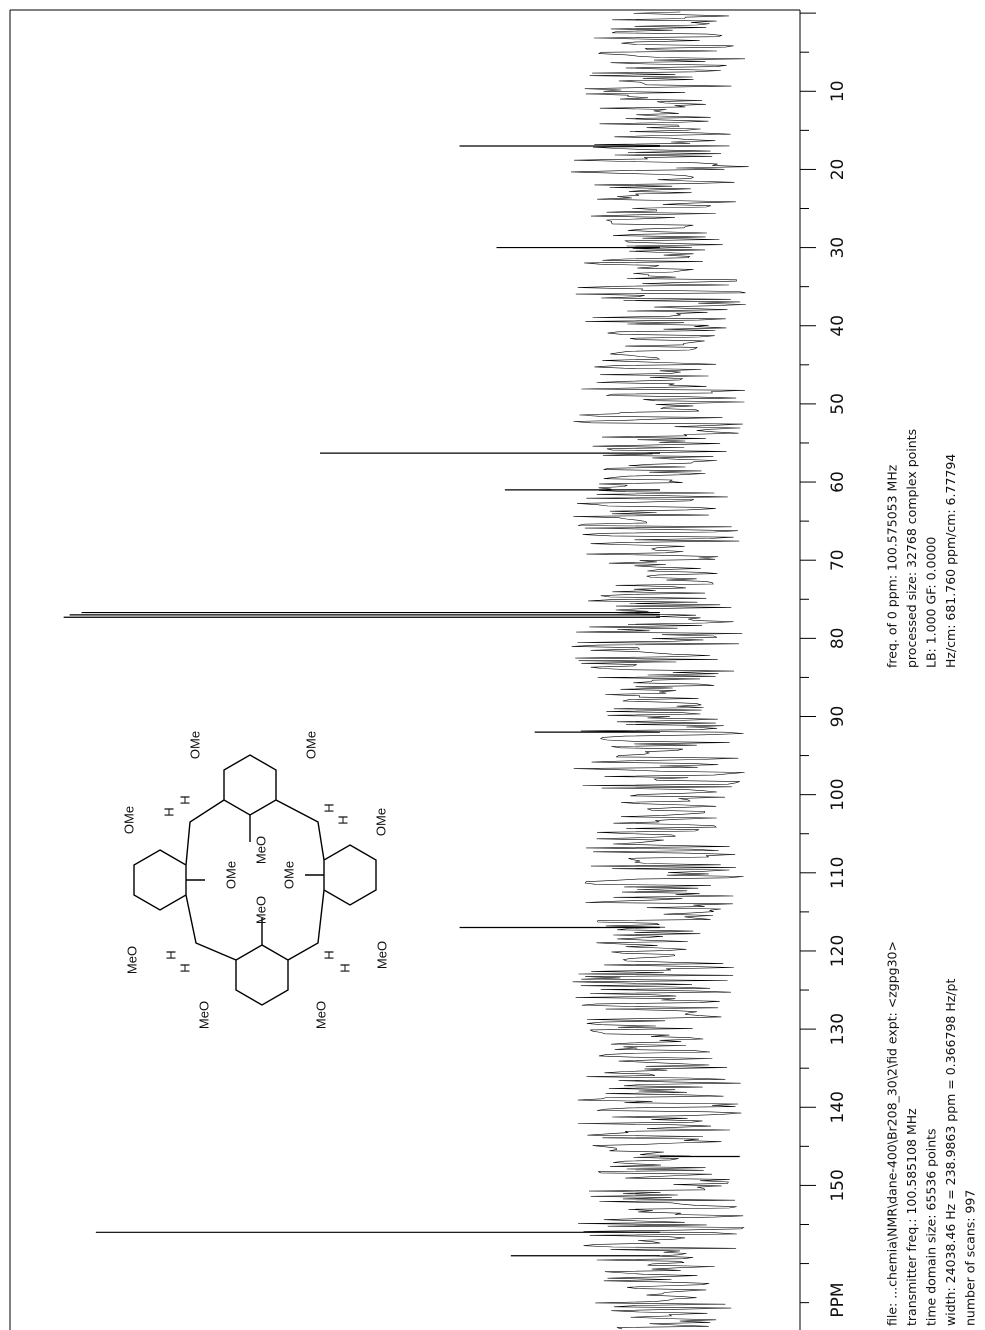  Describe the element at coordinates (838, 482) in the screenshot. I see `x-tick-label: 60` at that location.